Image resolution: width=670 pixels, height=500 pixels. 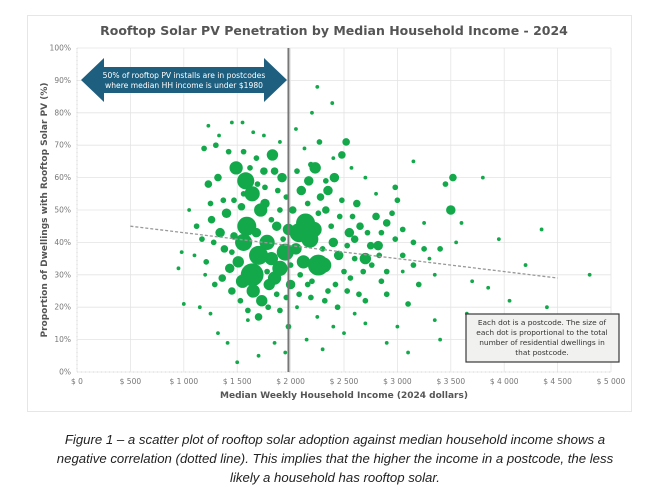 I want to click on note-line-1: Each dot is a postcode. The size of, so click(x=542, y=322).